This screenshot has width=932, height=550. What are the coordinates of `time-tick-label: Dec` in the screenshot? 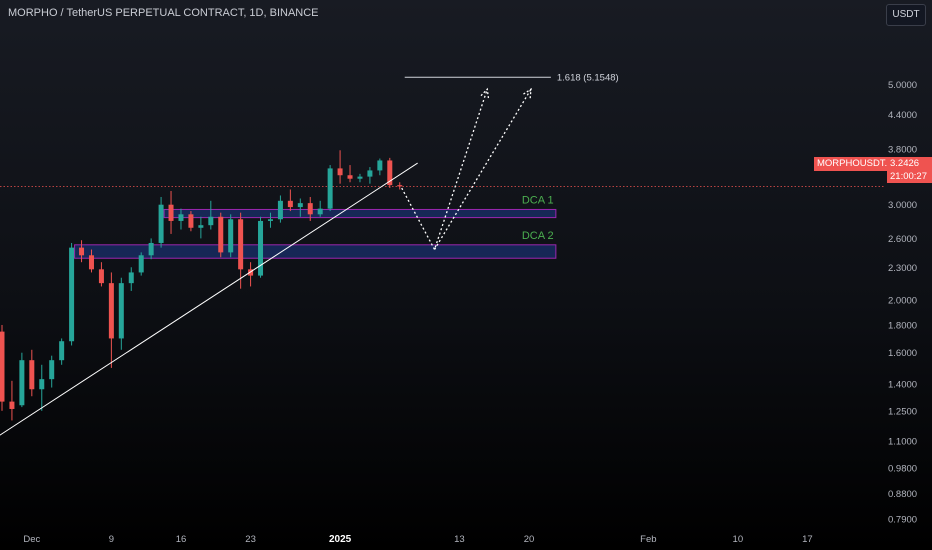 It's located at (31, 539).